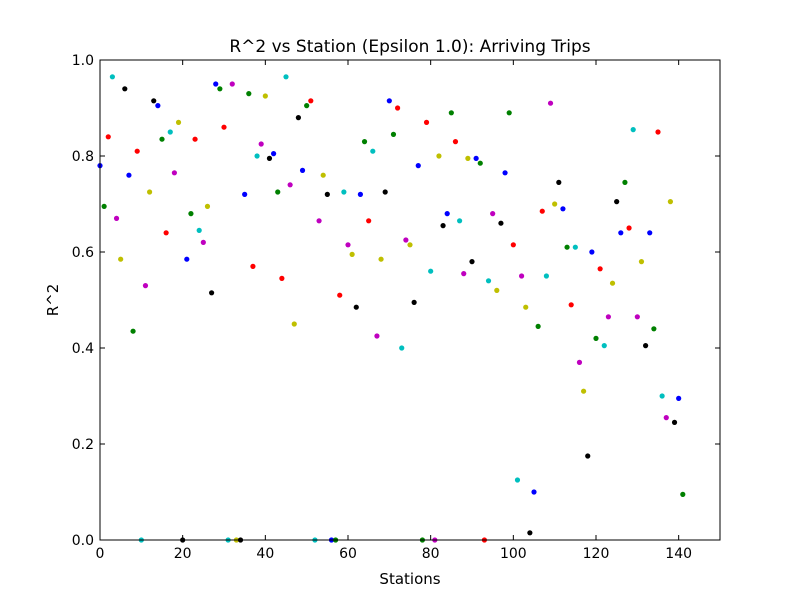 Image resolution: width=800 pixels, height=600 pixels. Describe the element at coordinates (596, 554) in the screenshot. I see `x-tick-label: 120` at that location.